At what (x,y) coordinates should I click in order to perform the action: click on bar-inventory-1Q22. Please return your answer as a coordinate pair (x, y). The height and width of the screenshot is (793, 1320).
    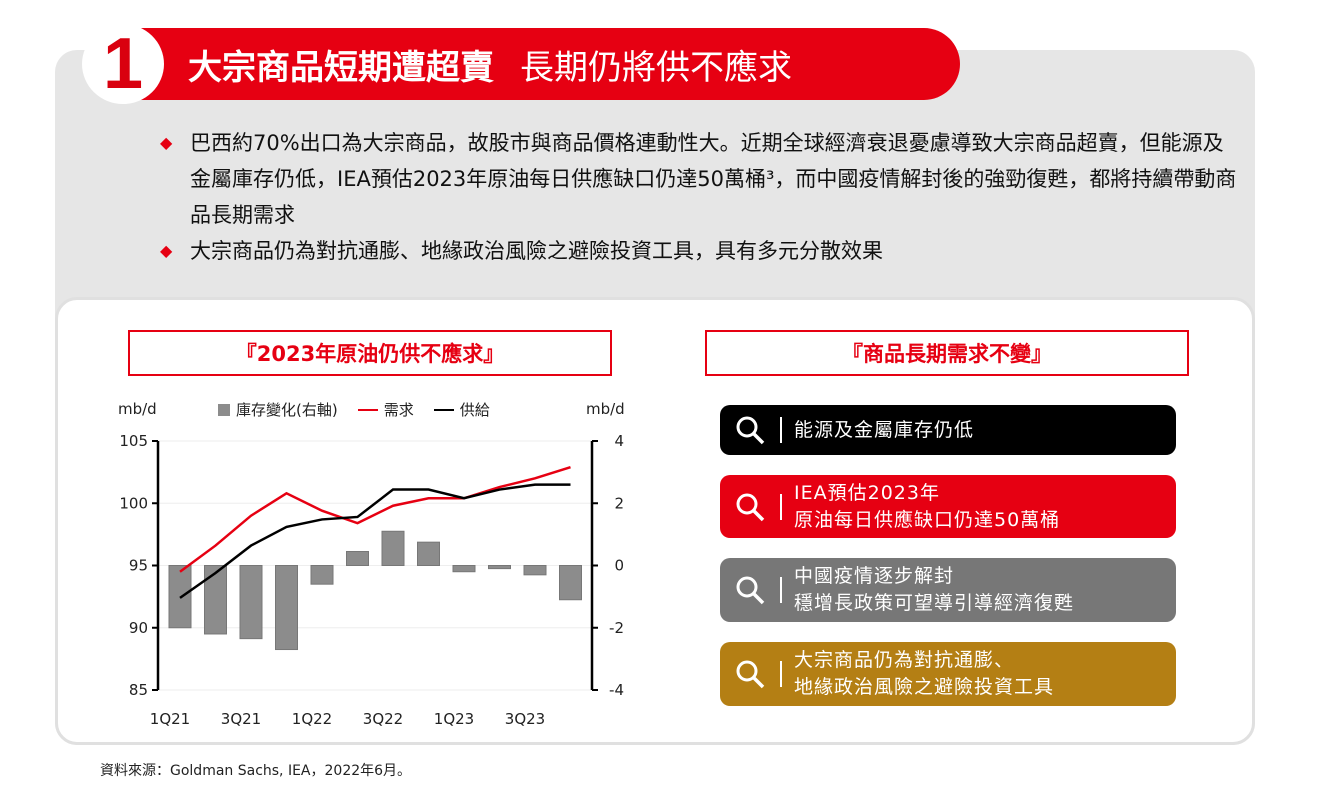
    Looking at the image, I should click on (322, 575).